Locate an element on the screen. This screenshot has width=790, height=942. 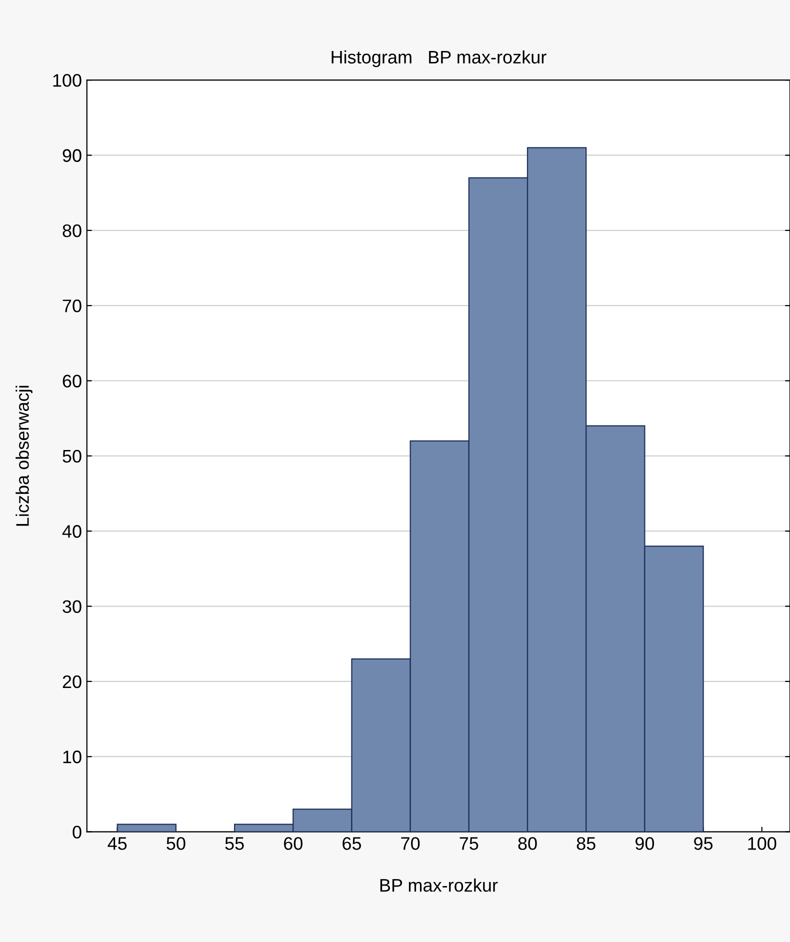
y-tick-label: 30 is located at coordinates (72, 606).